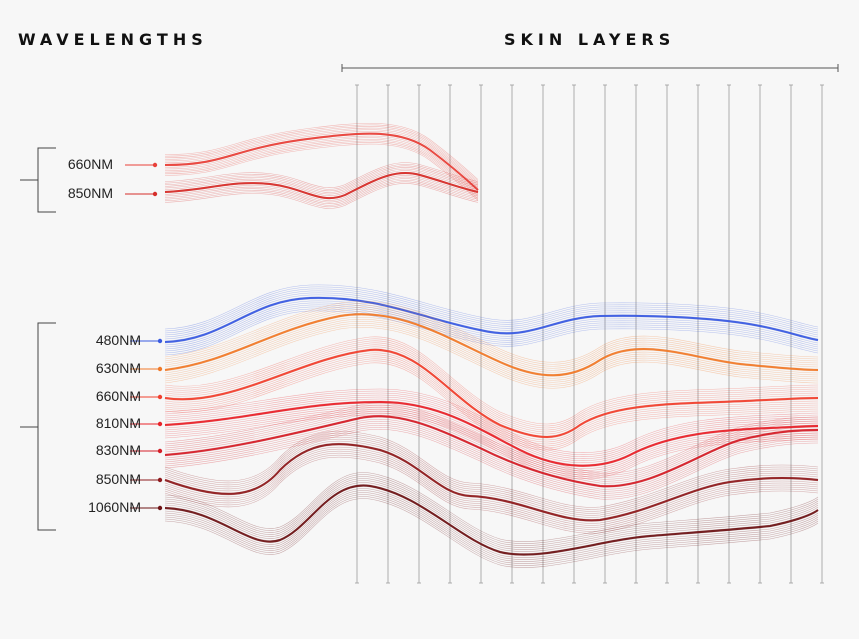 The width and height of the screenshot is (859, 639). I want to click on group-brackets, so click(38, 339).